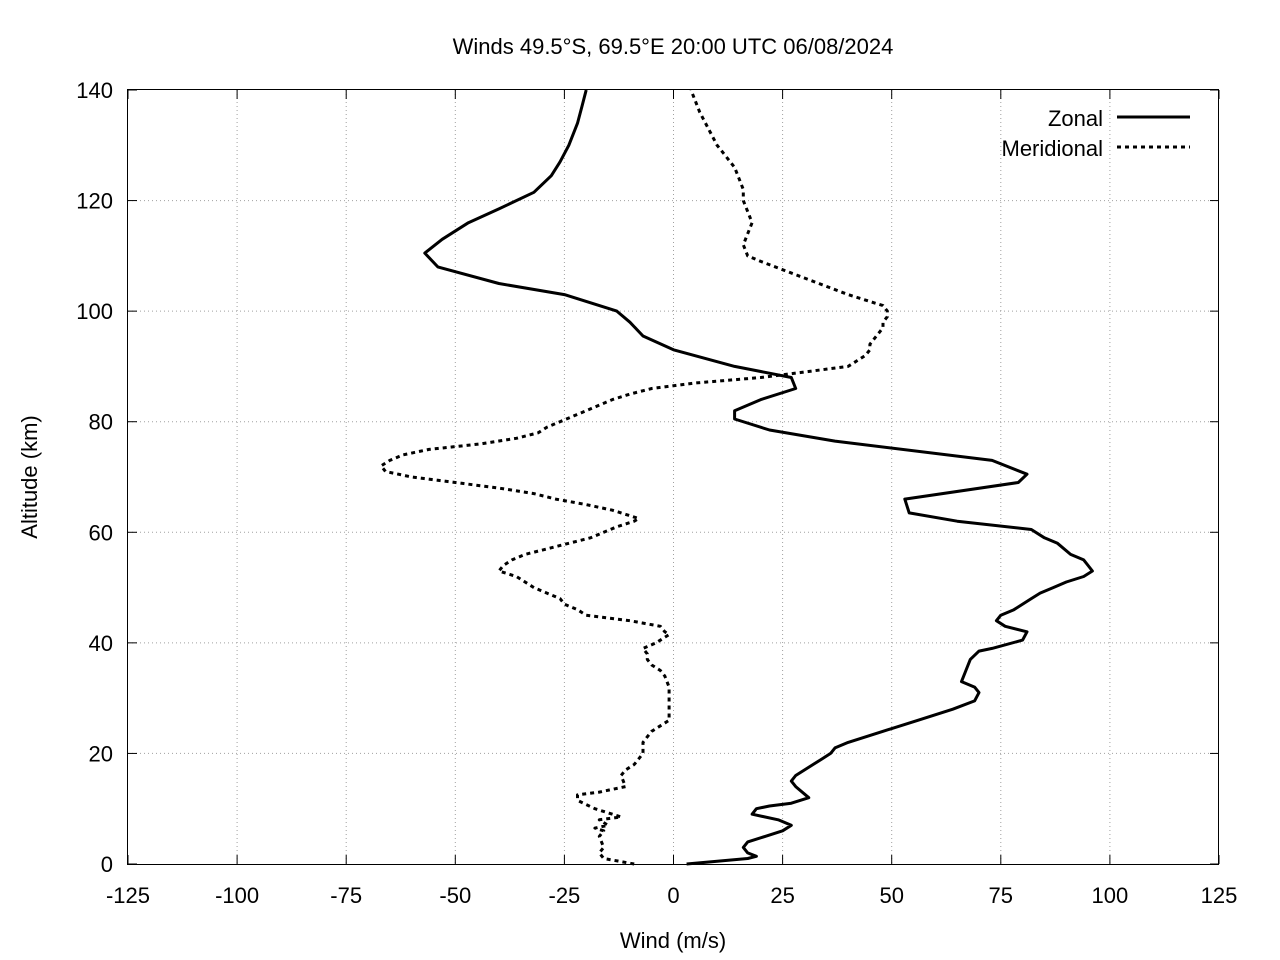  What do you see at coordinates (1053, 148) in the screenshot?
I see `legend-label-meridional: Meridional` at bounding box center [1053, 148].